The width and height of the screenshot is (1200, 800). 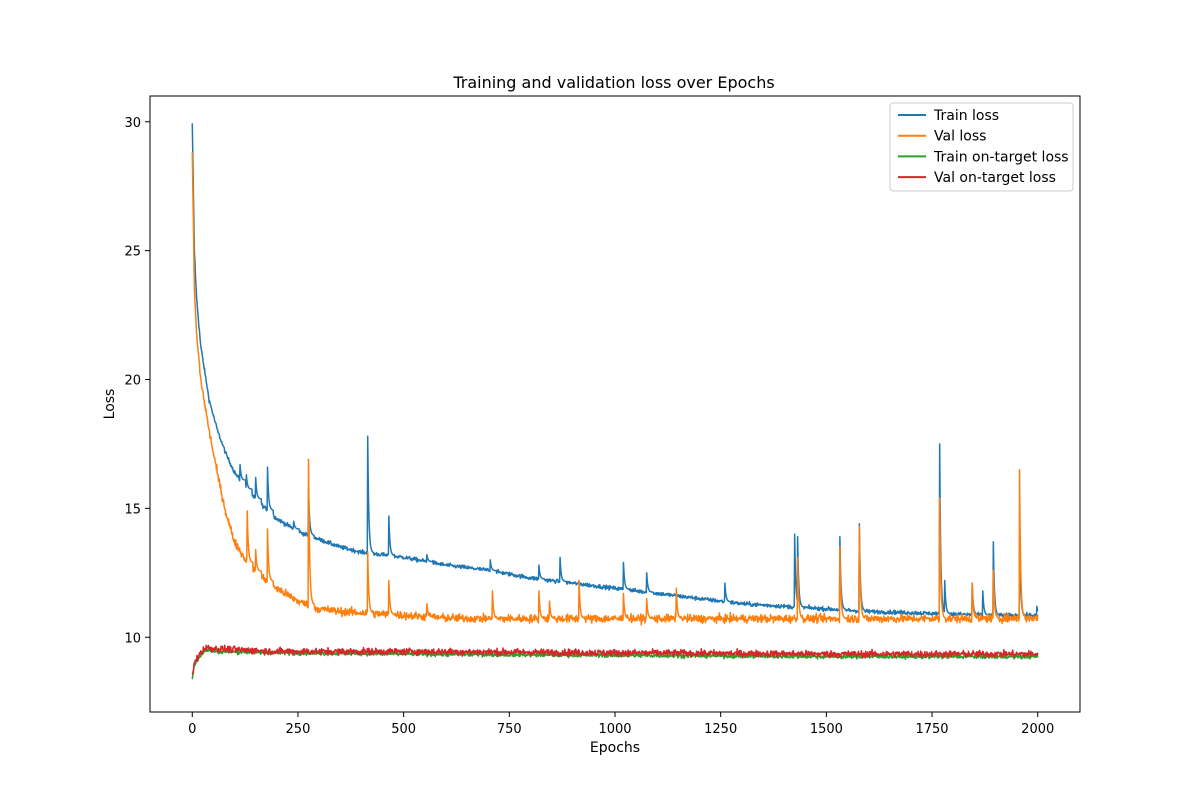 What do you see at coordinates (995, 178) in the screenshot?
I see `legend-label-val-on-target-loss: Val on-target loss` at bounding box center [995, 178].